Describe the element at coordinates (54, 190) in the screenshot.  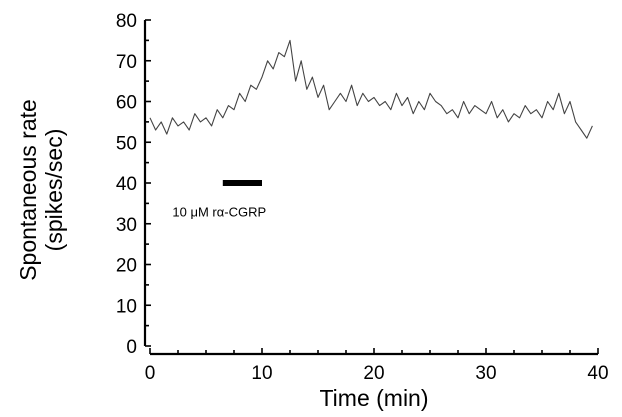
I see `y-axis-title-units: (spikes/sec)` at that location.